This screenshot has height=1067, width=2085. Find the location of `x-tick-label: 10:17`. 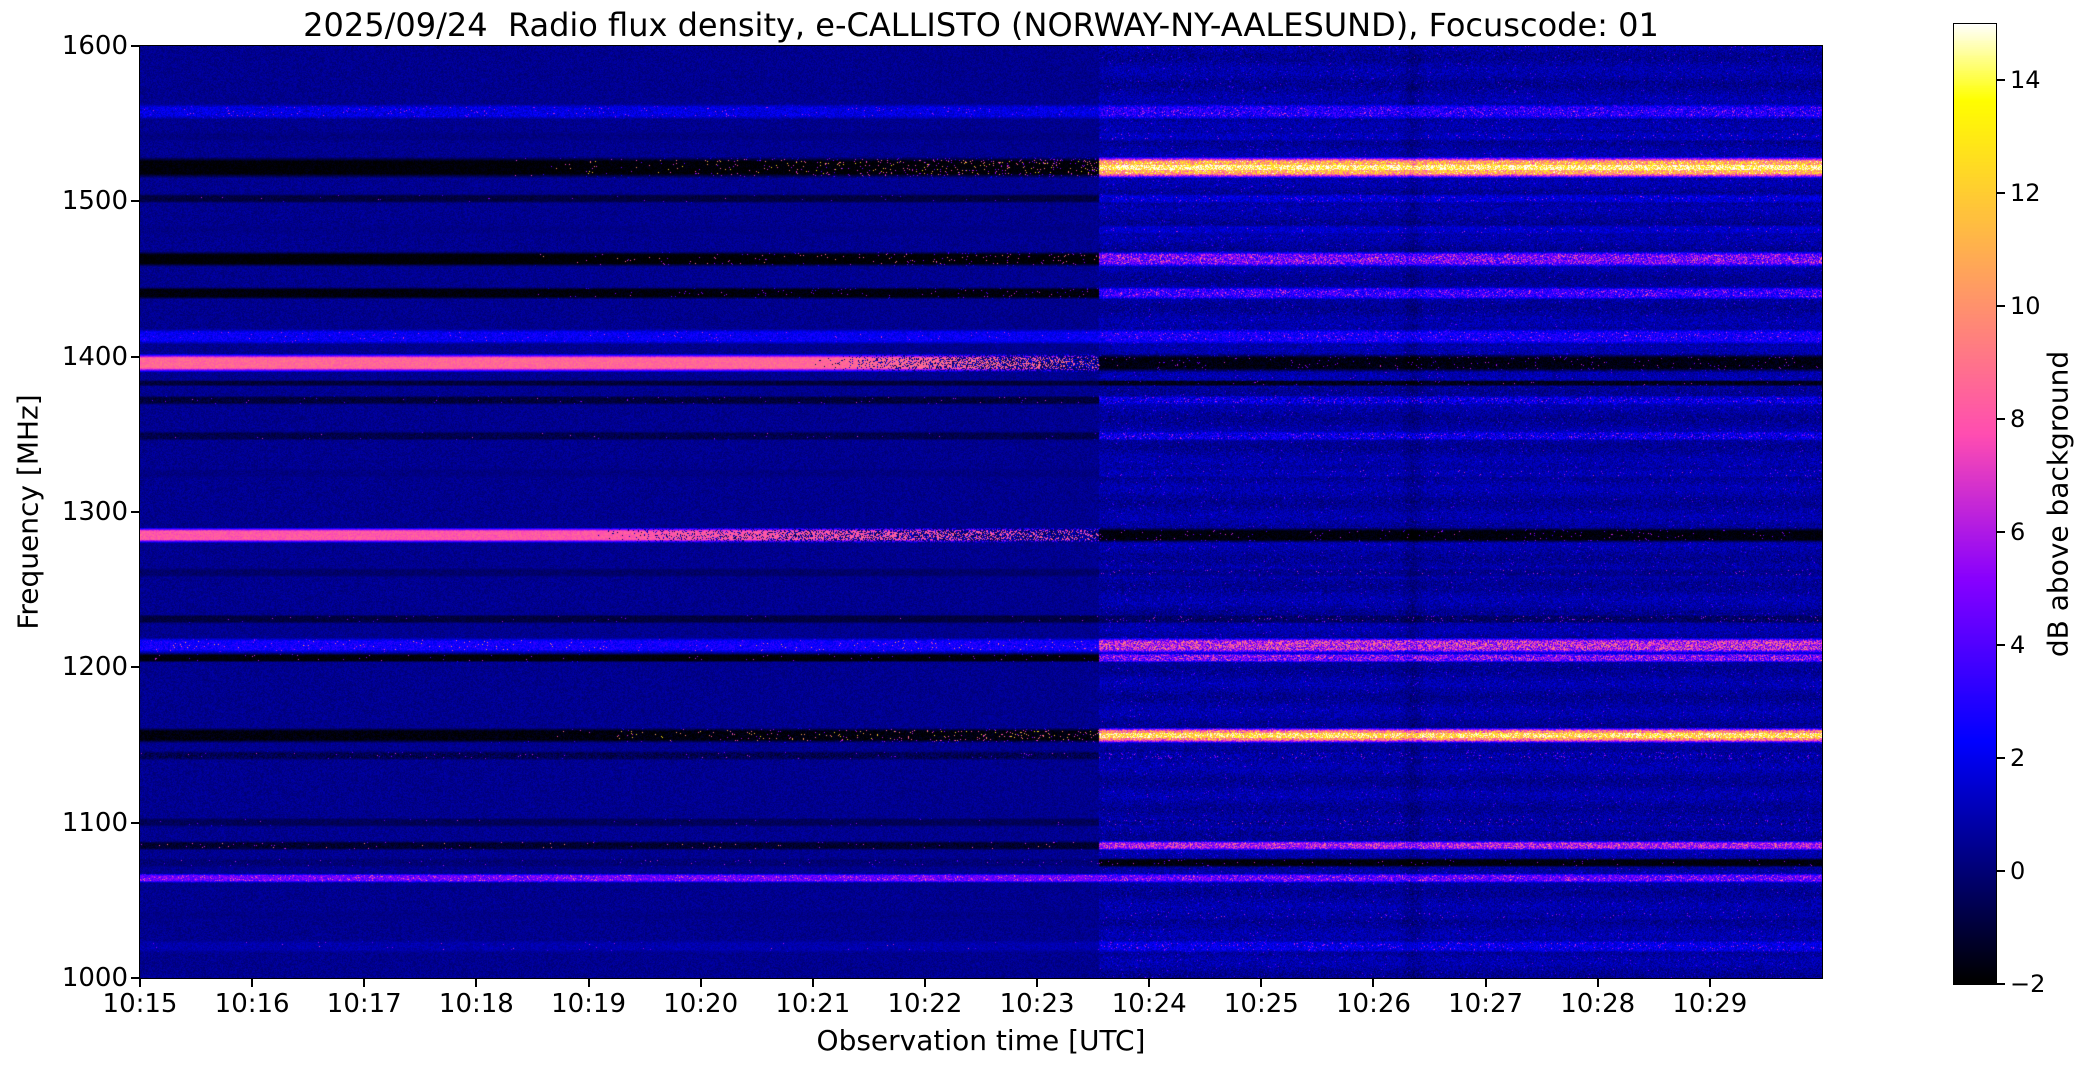

x-tick-label: 10:17 is located at coordinates (364, 1004).